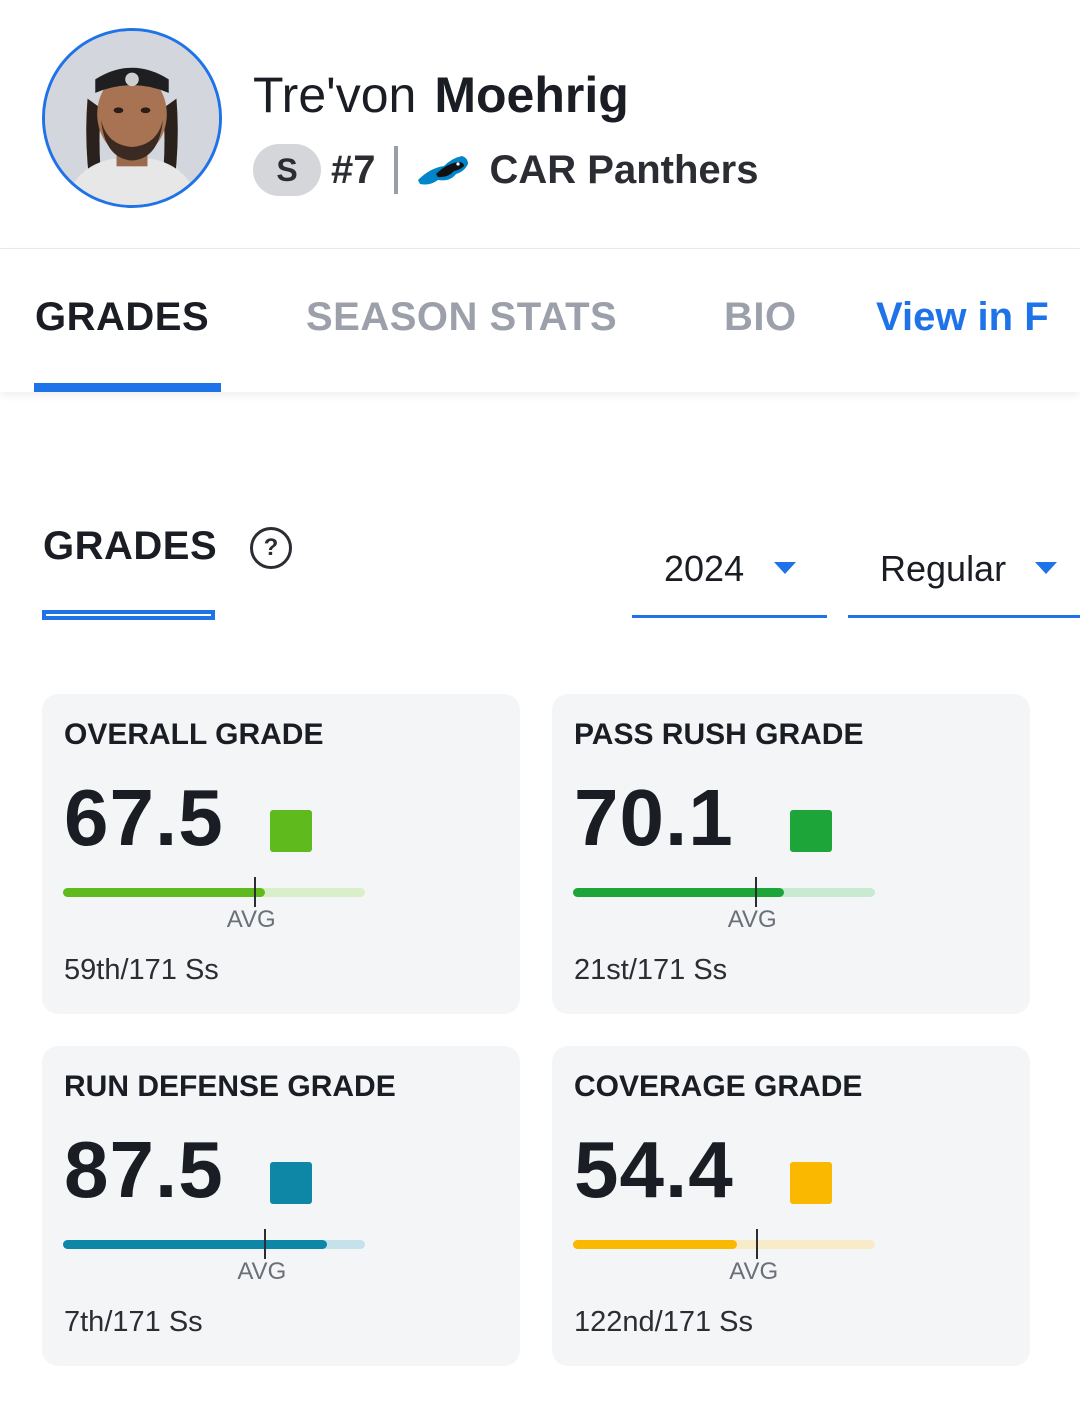 The height and width of the screenshot is (1409, 1080). What do you see at coordinates (271, 548) in the screenshot?
I see `help-icon: ?` at bounding box center [271, 548].